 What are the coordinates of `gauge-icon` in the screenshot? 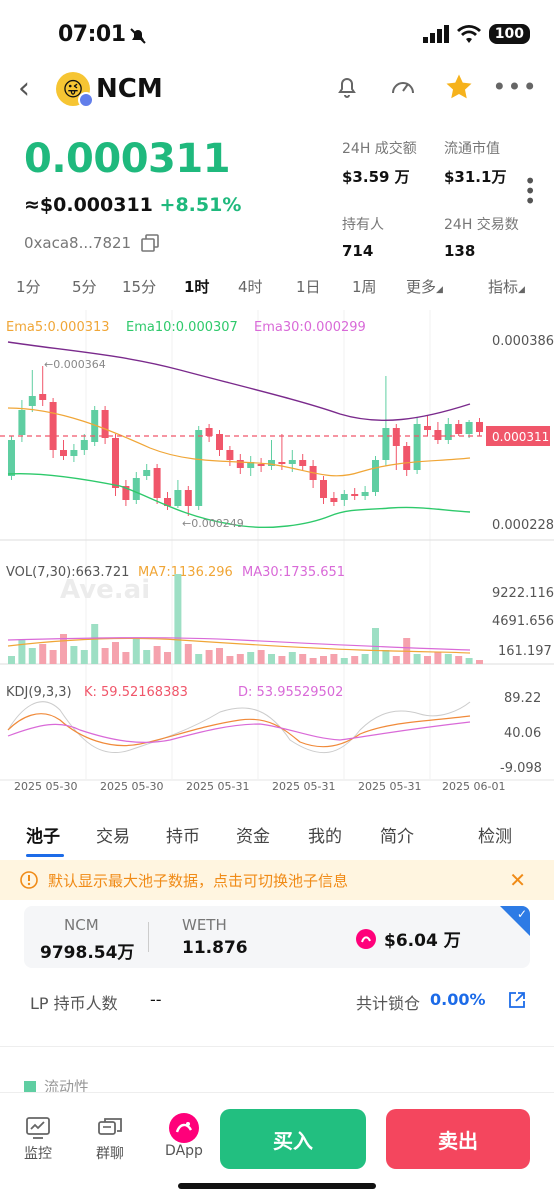 It's located at (403, 87).